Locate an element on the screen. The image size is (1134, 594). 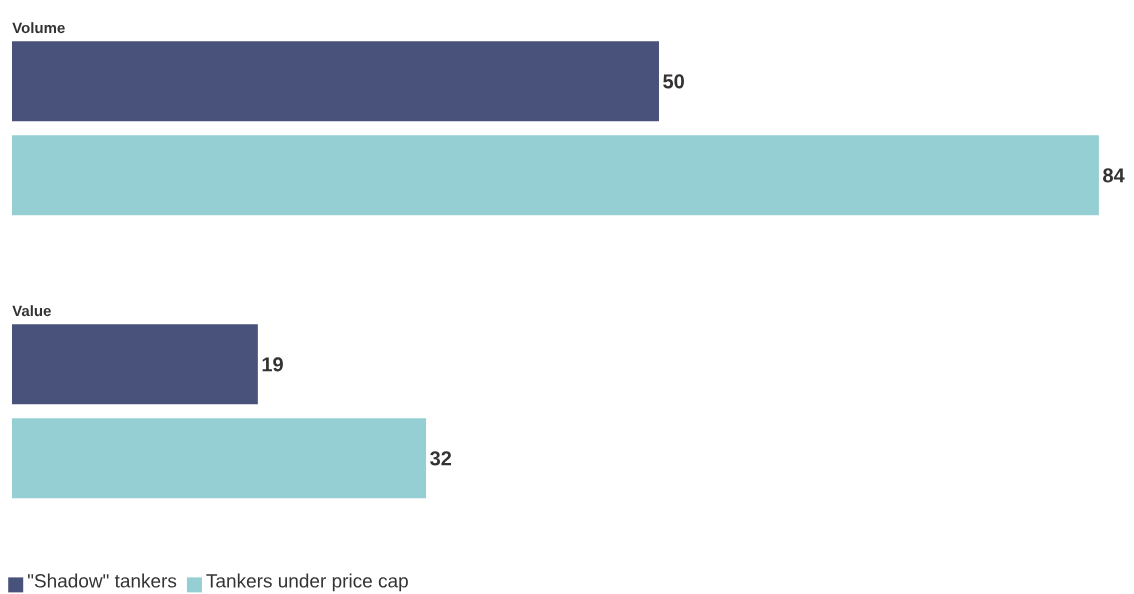
data-label: 50 is located at coordinates (673, 81).